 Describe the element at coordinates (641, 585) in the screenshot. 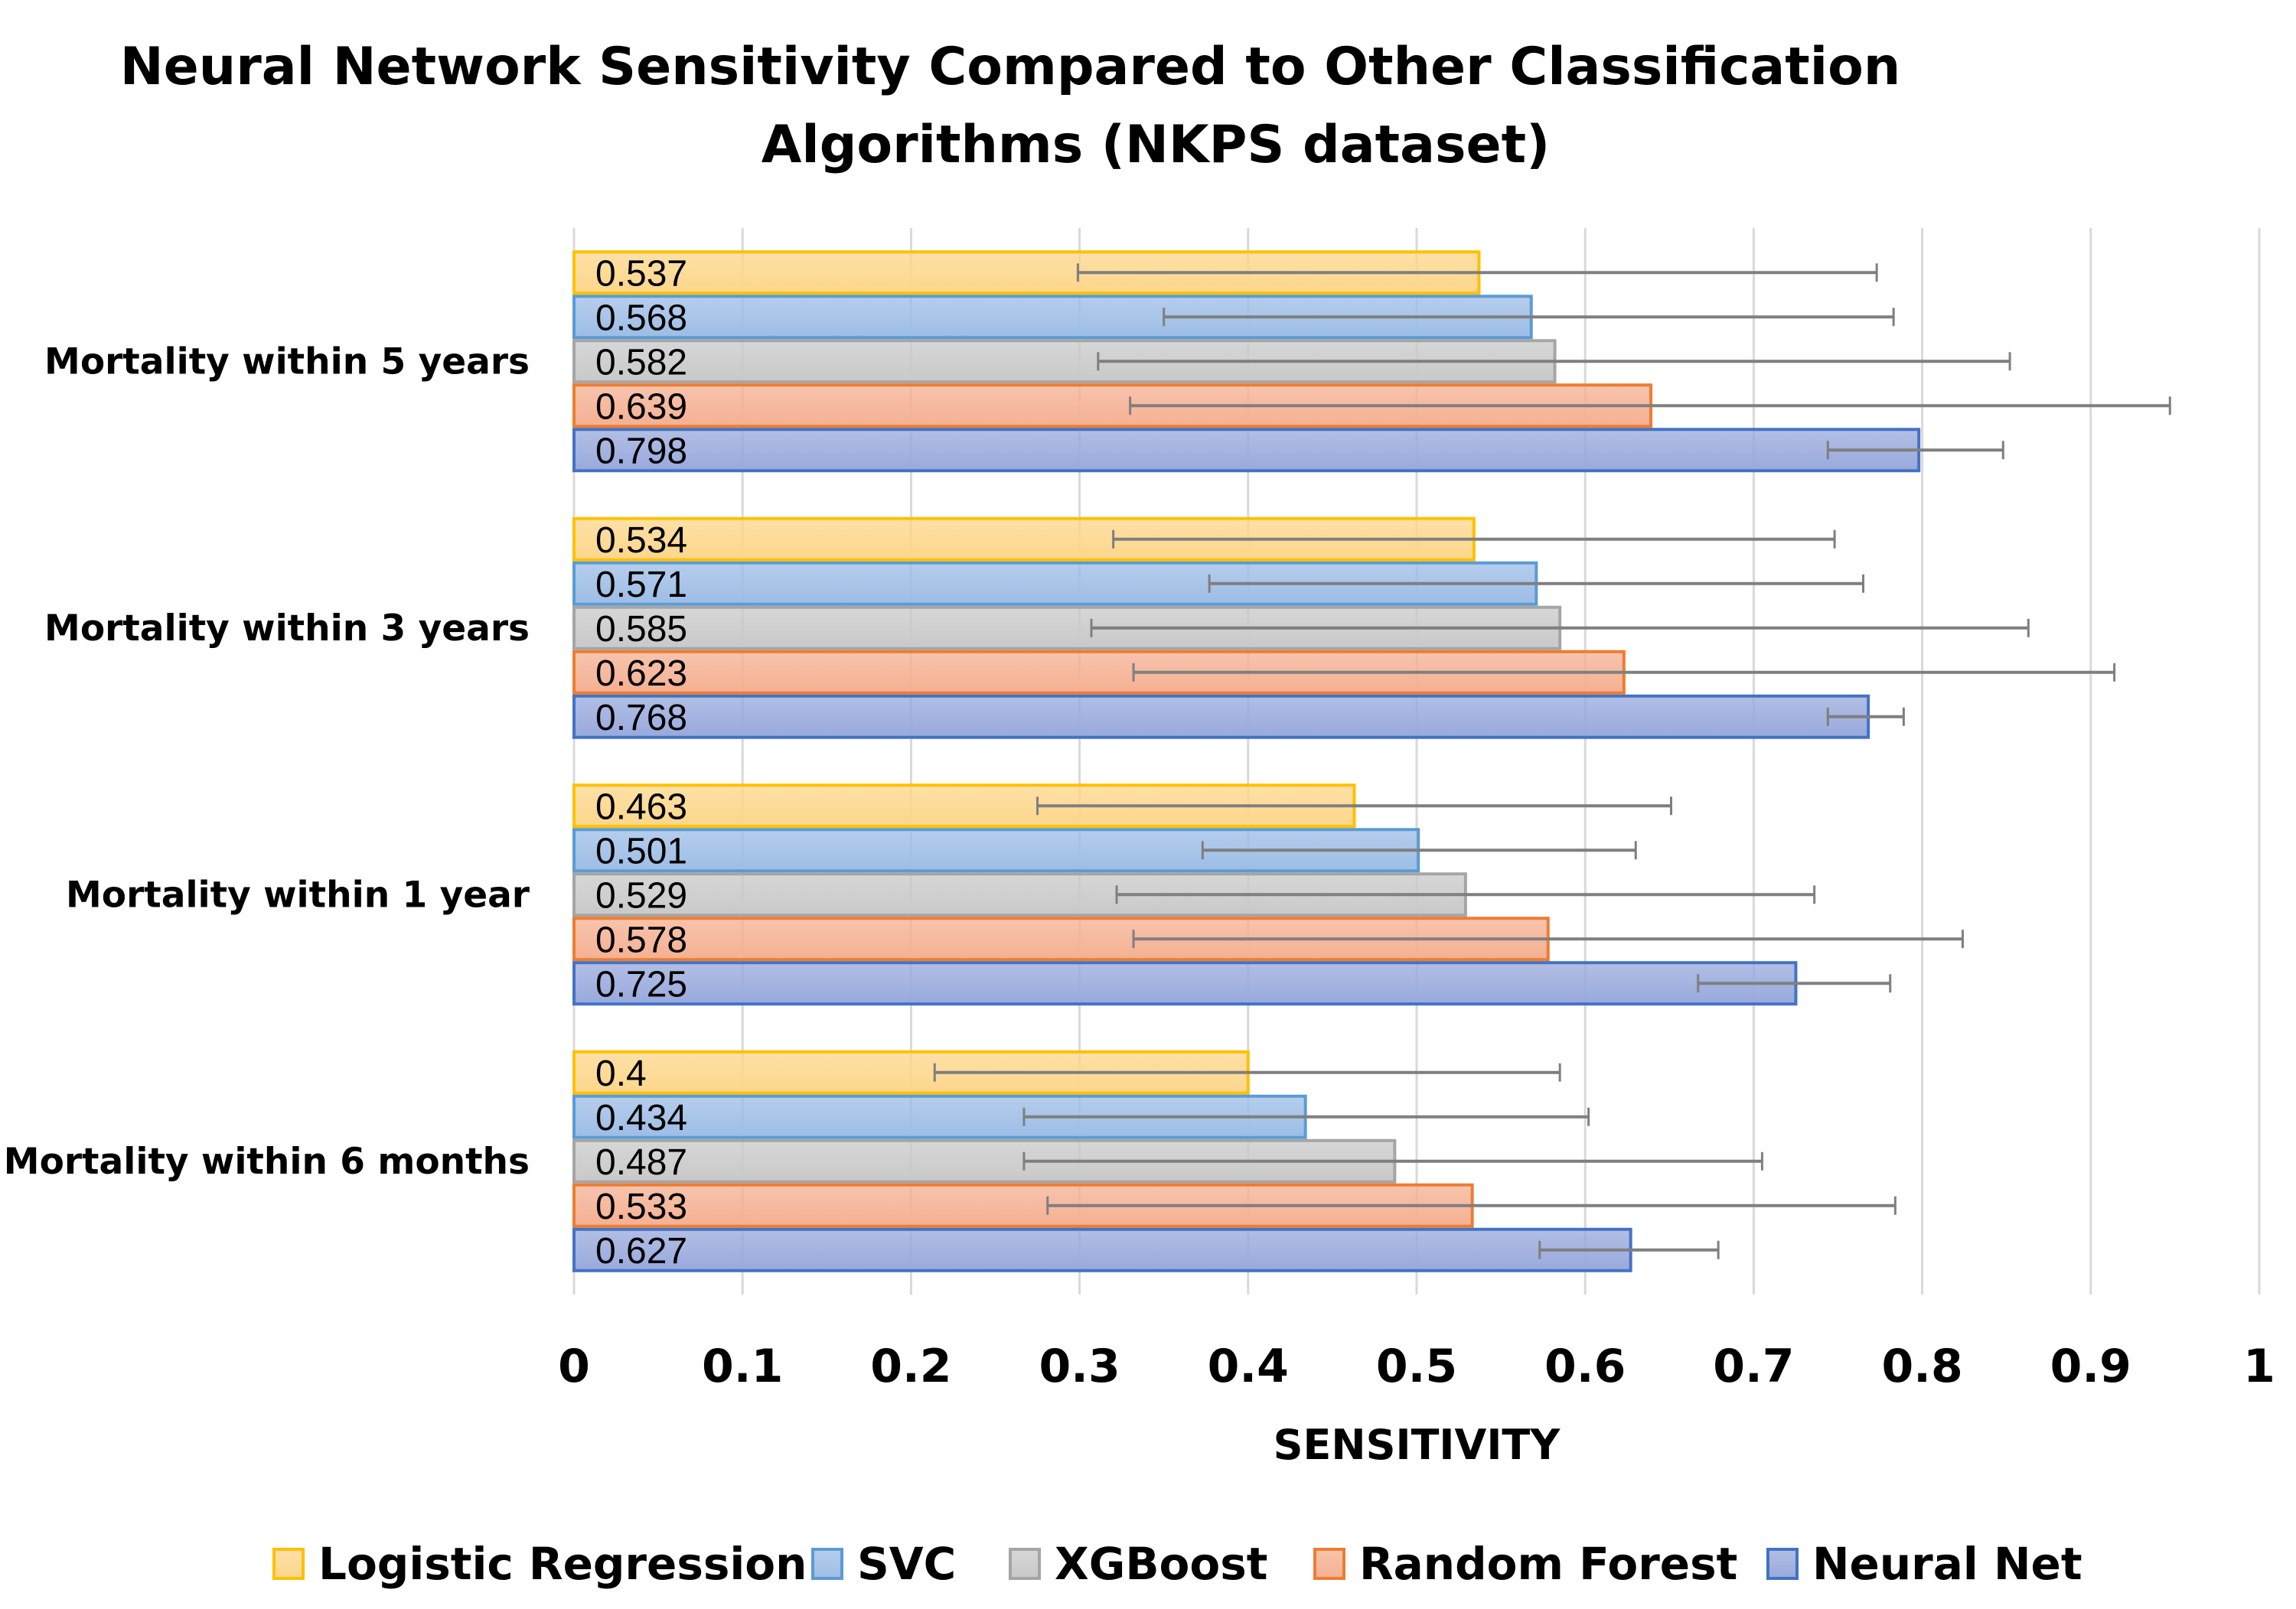

I see `data-label: 0.571` at that location.